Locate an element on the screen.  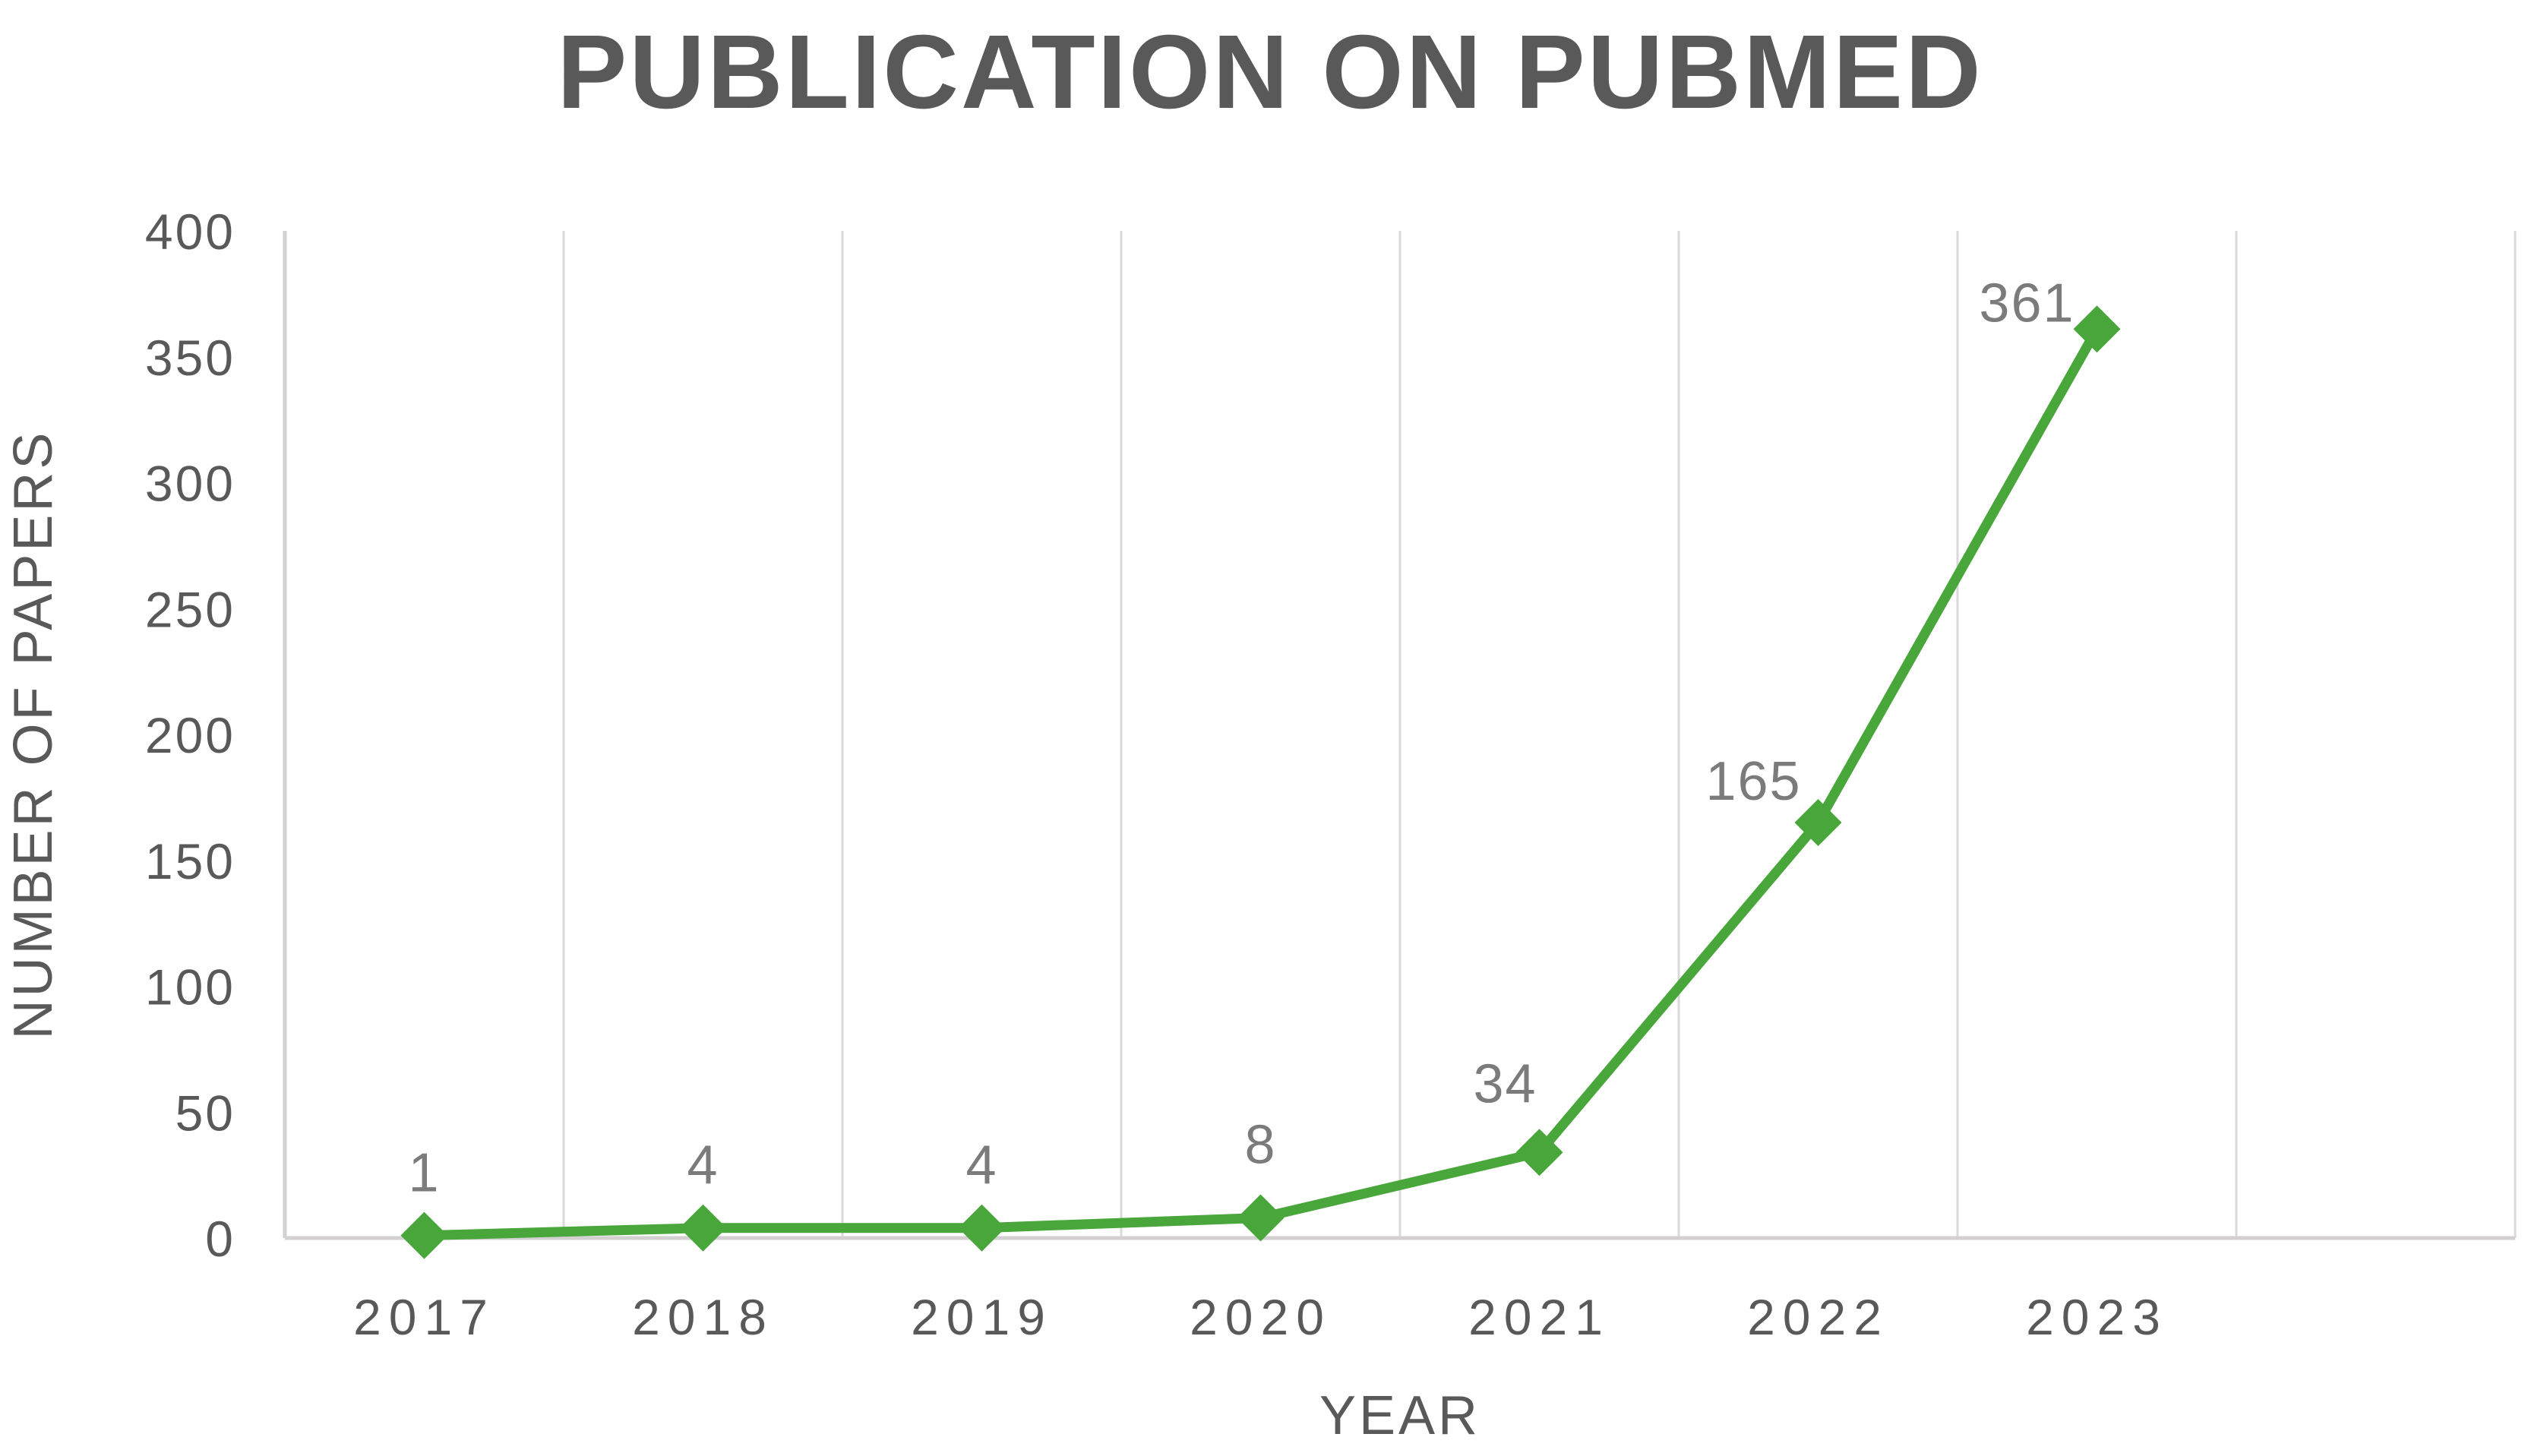
data-label: 1 is located at coordinates (424, 1173).